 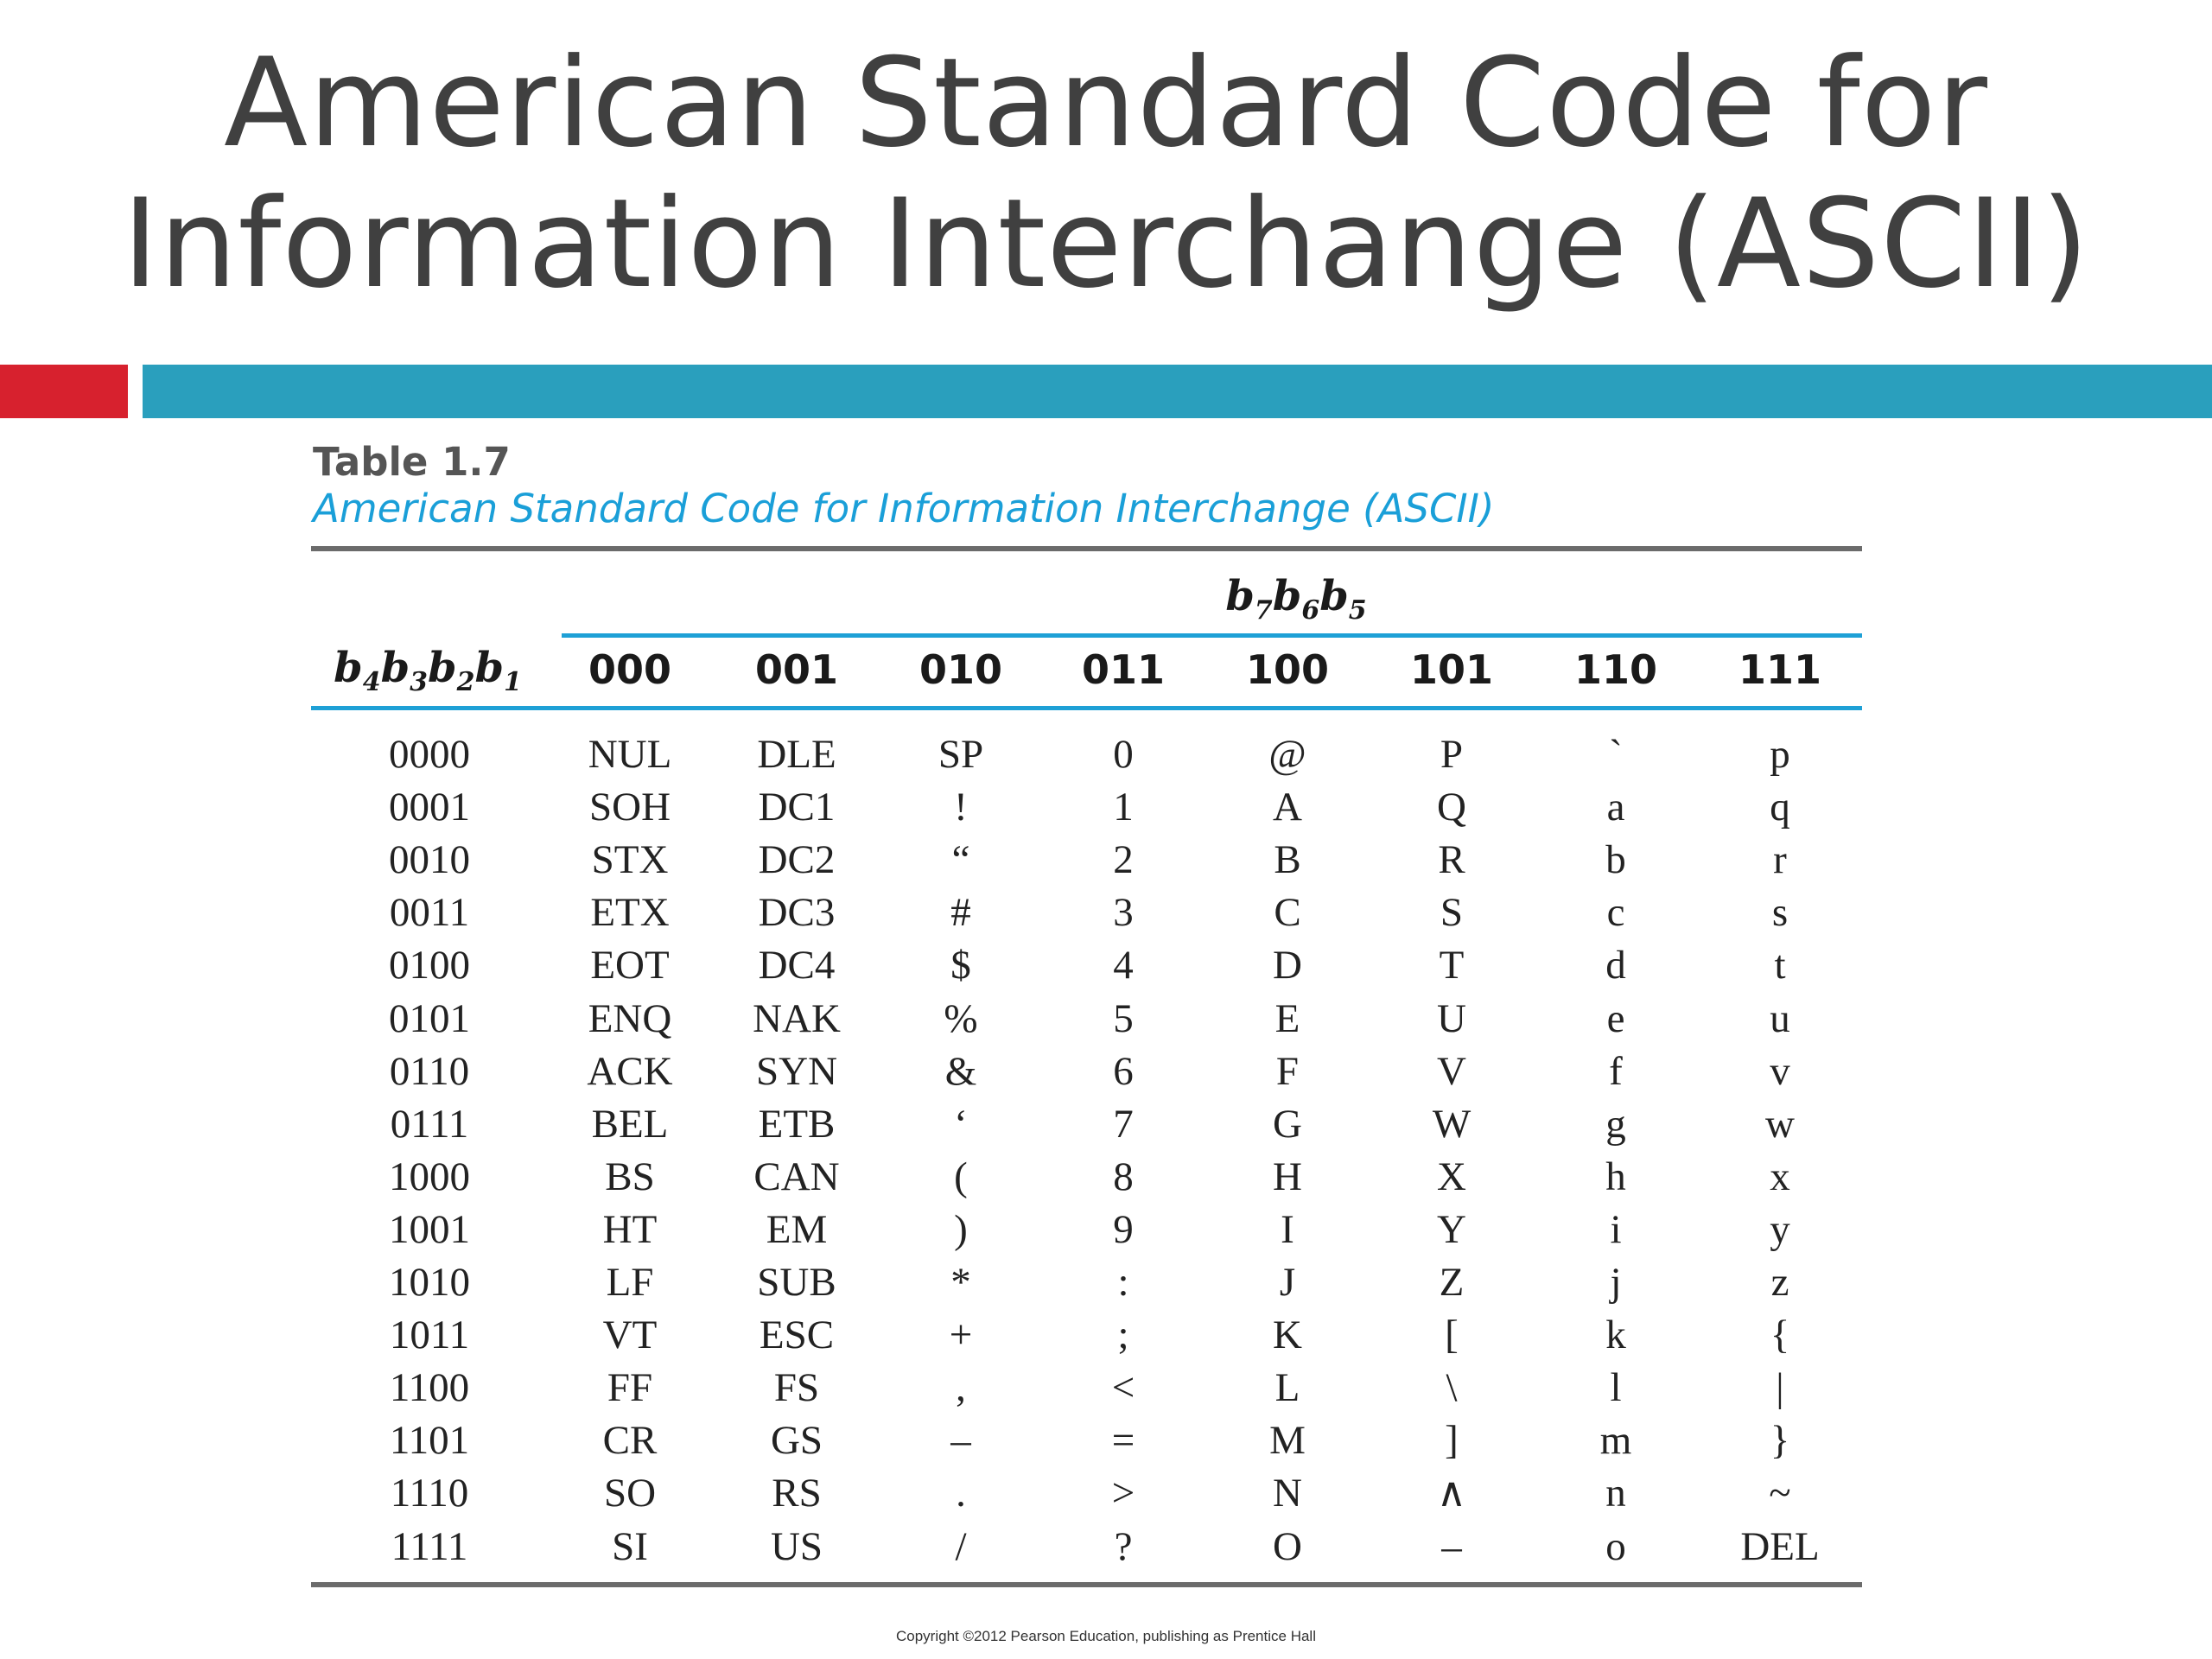 What do you see at coordinates (429, 1546) in the screenshot?
I see `row-code: 1111` at bounding box center [429, 1546].